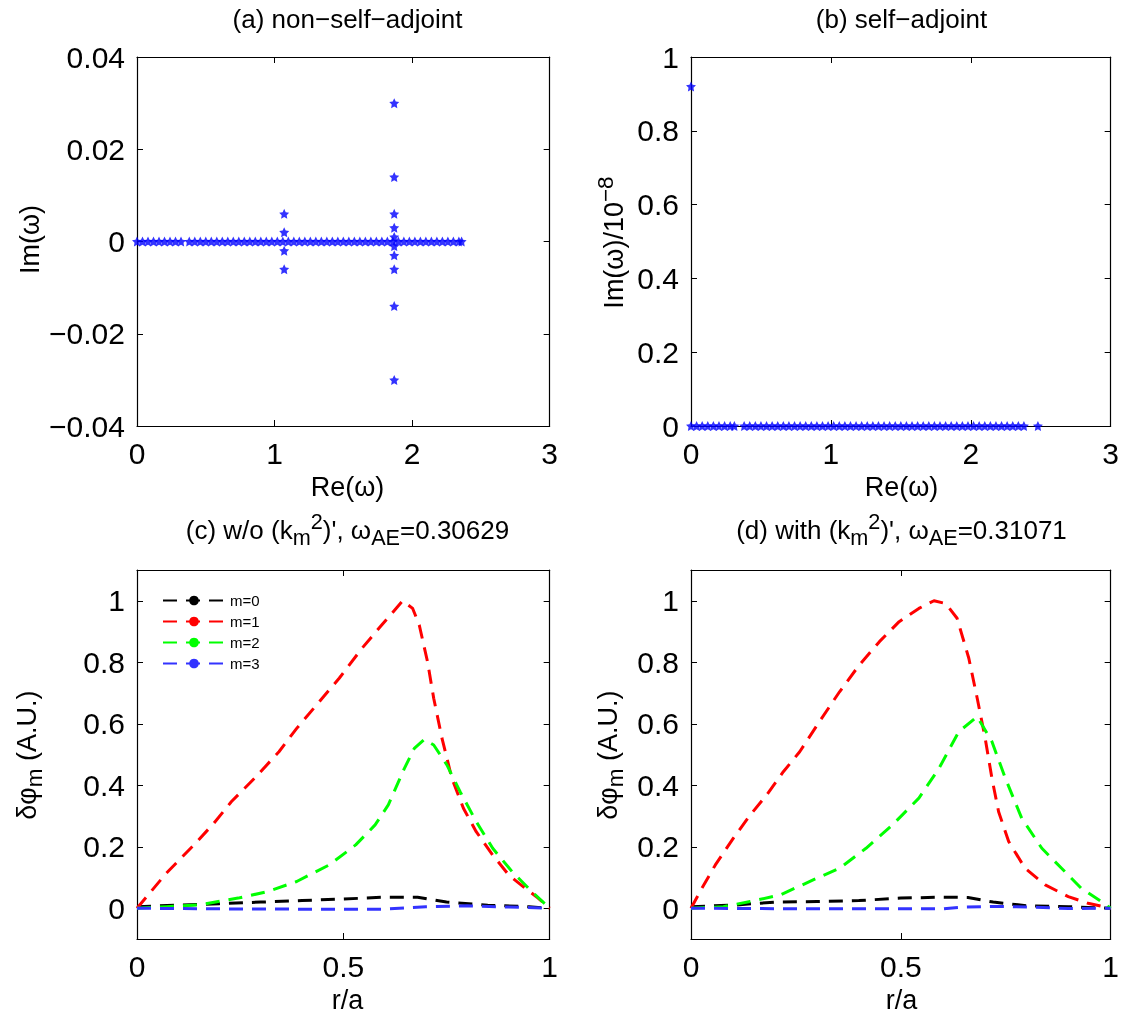 The height and width of the screenshot is (1011, 1122). What do you see at coordinates (245, 600) in the screenshot?
I see `legend-label: m=0` at bounding box center [245, 600].